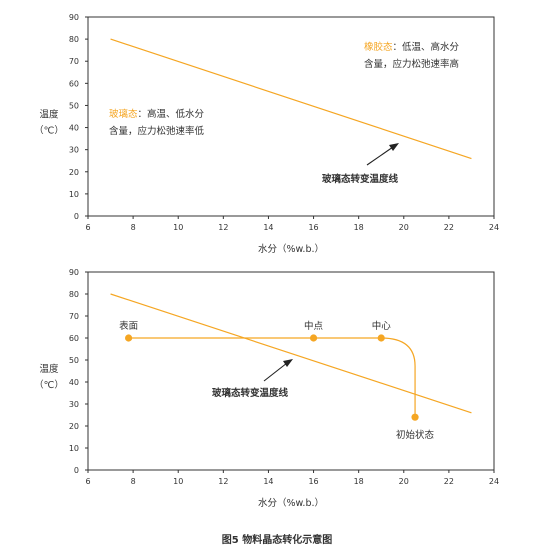 This screenshot has width=554, height=559. I want to click on annotation-rubber-text: ：低温、高水分, so click(426, 47).